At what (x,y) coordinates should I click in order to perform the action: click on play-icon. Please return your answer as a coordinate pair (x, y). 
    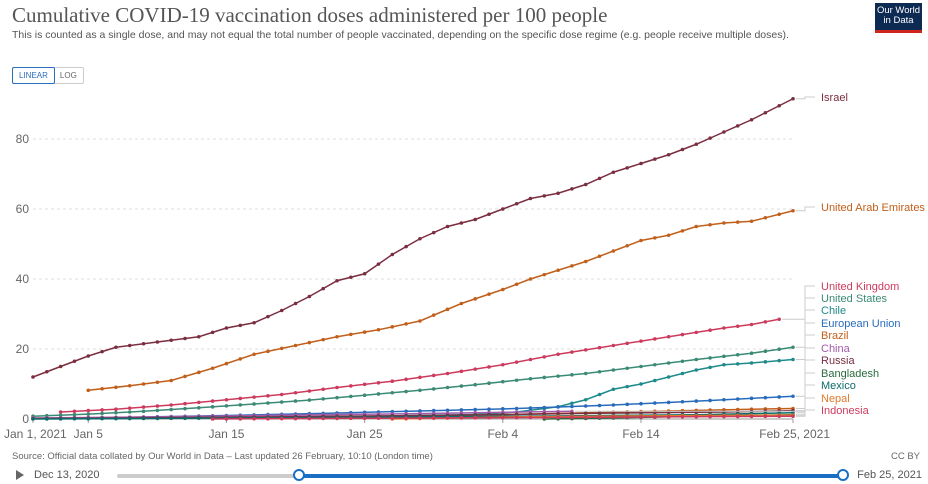
    Looking at the image, I should click on (20, 475).